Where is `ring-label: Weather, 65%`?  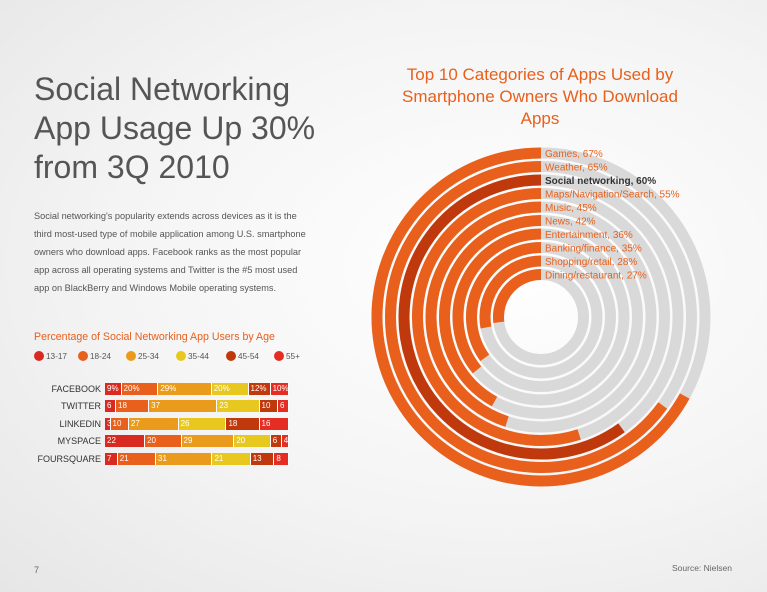 ring-label: Weather, 65% is located at coordinates (576, 168).